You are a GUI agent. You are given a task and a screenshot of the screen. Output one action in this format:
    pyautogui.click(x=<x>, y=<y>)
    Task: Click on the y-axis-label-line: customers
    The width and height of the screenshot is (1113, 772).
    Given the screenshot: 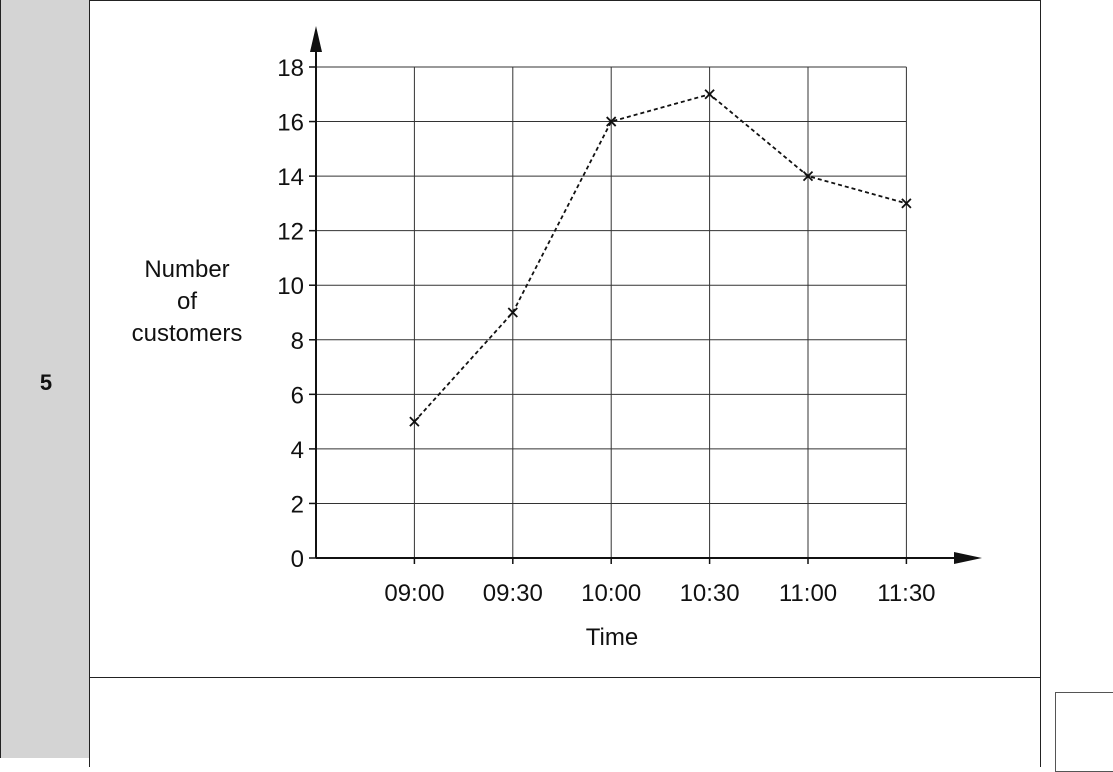 What is the action you would take?
    pyautogui.click(x=187, y=333)
    